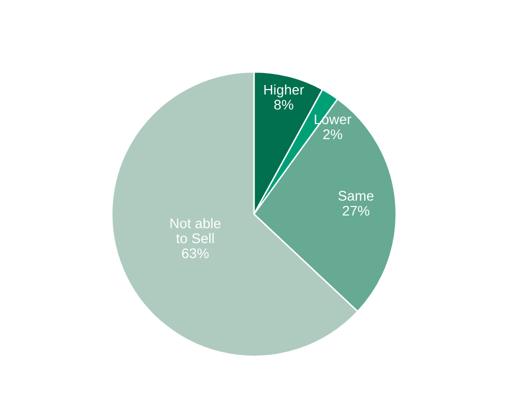  Describe the element at coordinates (356, 211) in the screenshot. I see `data-label: 27%` at that location.